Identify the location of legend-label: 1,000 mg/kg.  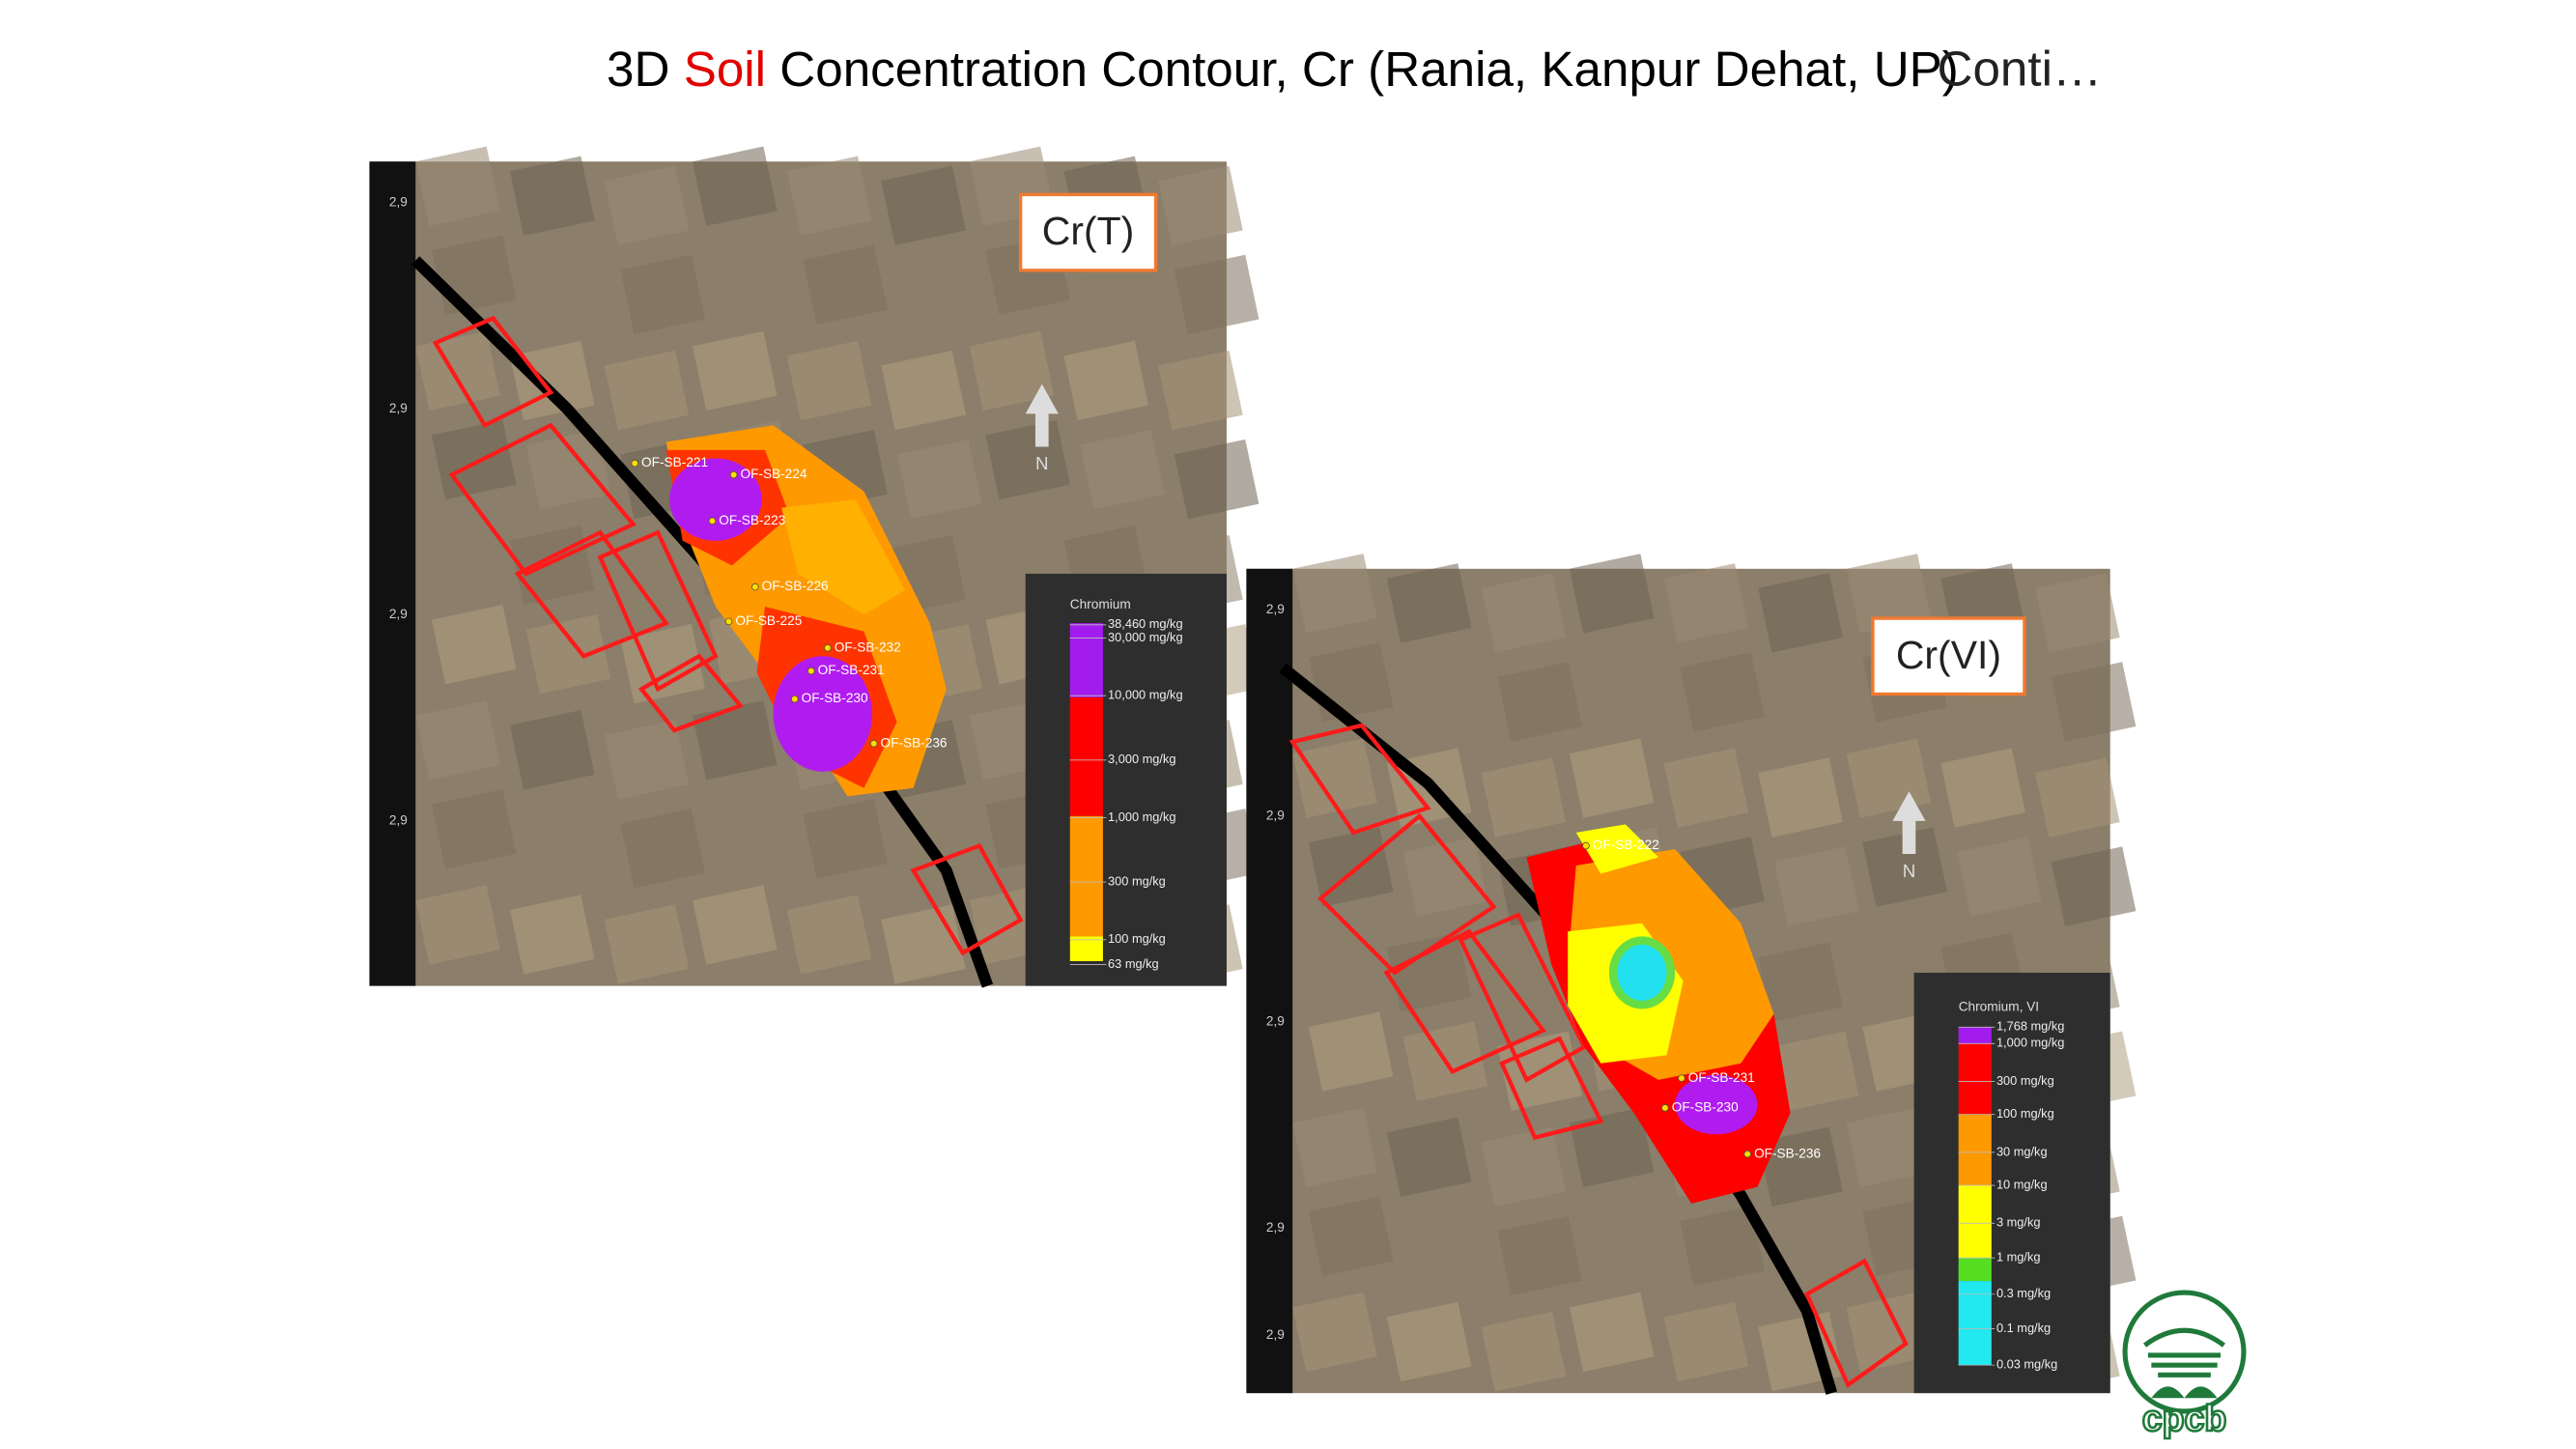
(1141, 817).